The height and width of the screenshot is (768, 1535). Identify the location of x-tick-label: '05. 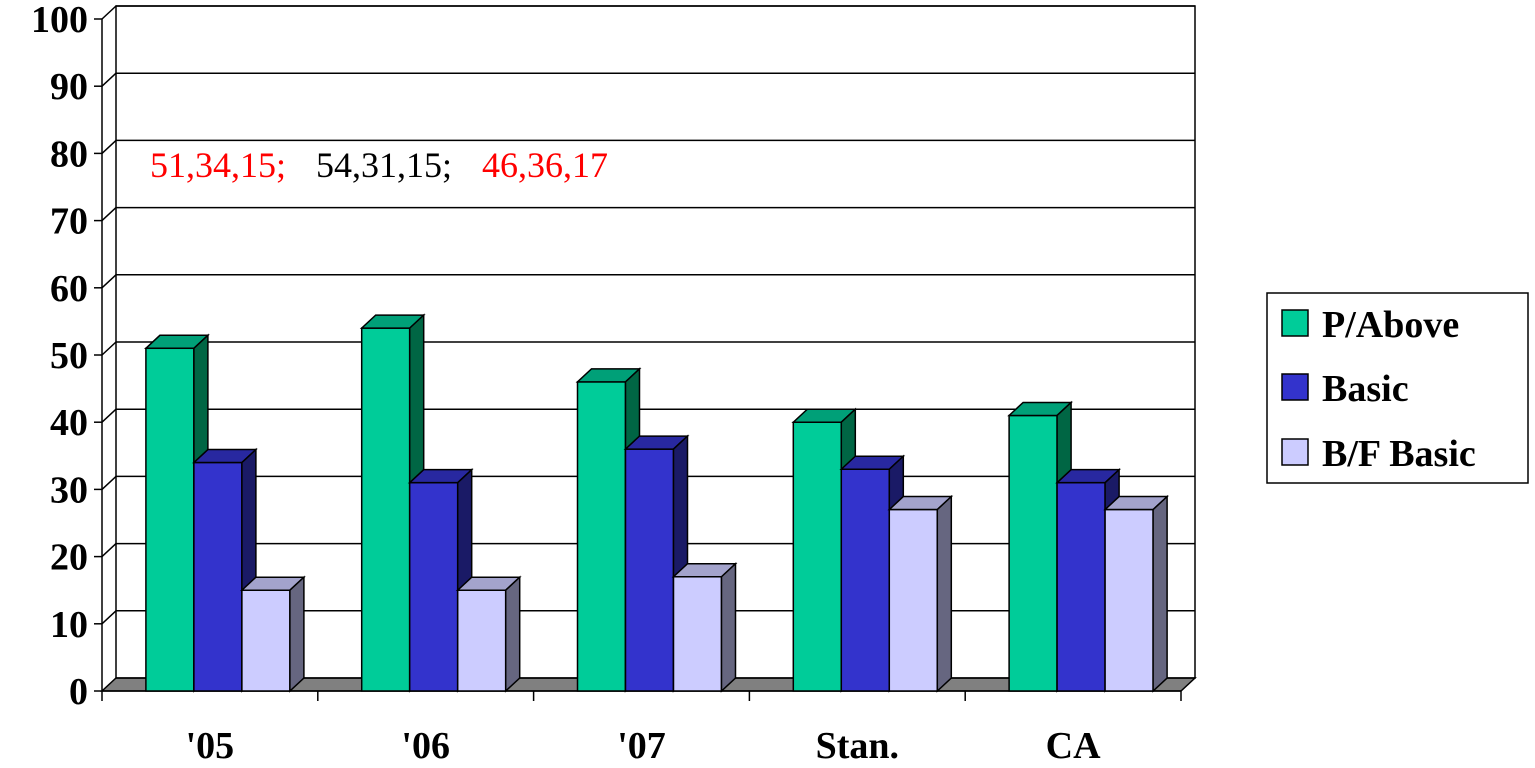
(210, 746).